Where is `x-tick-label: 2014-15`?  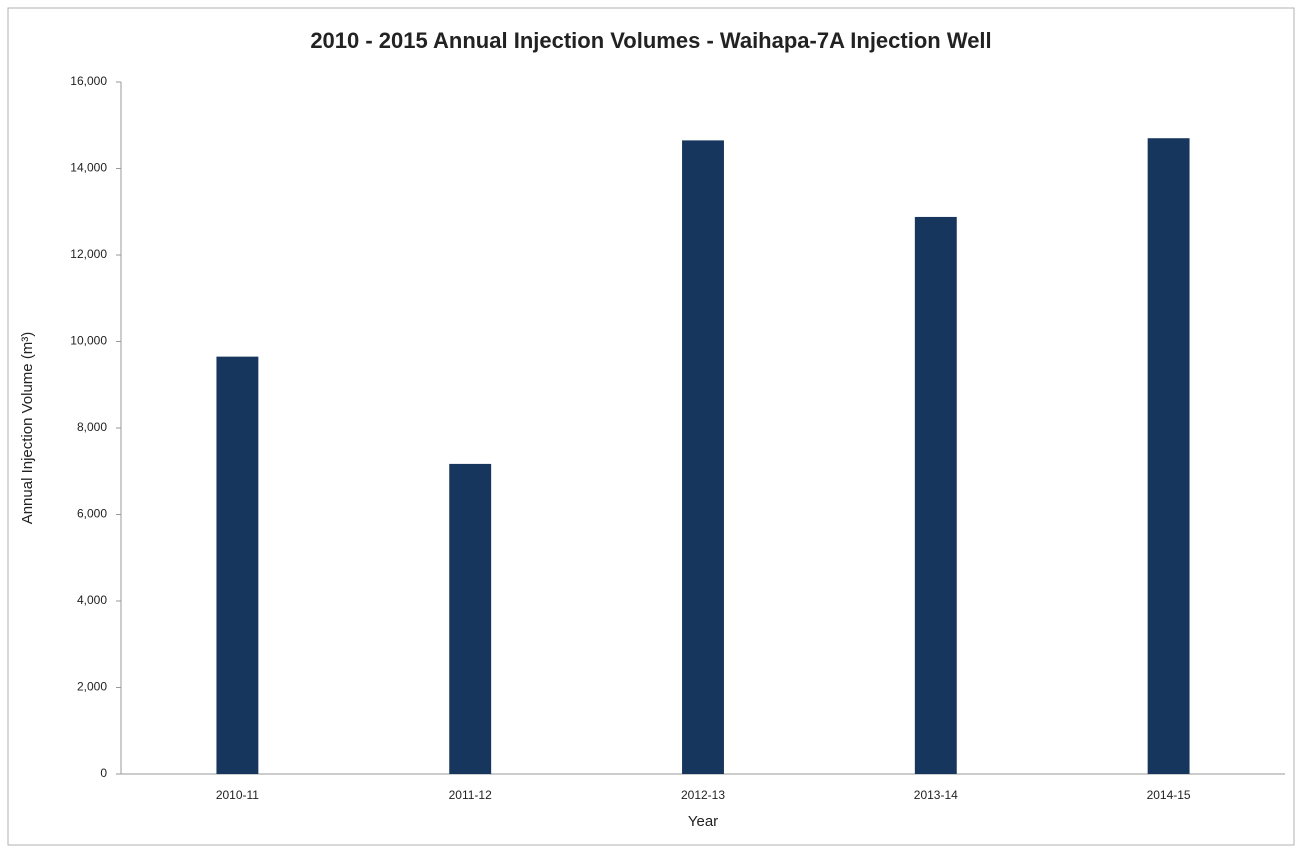
x-tick-label: 2014-15 is located at coordinates (1169, 795).